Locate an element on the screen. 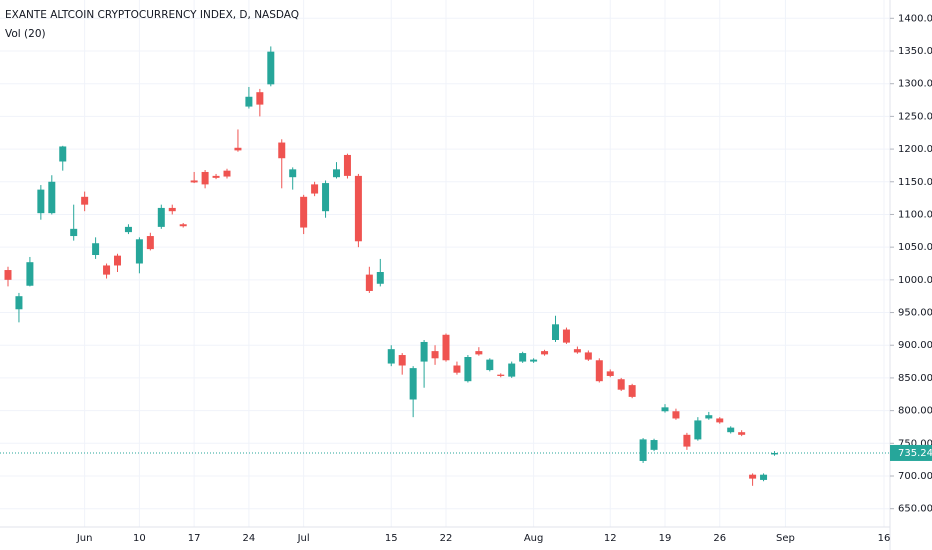 Image resolution: width=932 pixels, height=550 pixels. x-tick-label: 10 is located at coordinates (139, 538).